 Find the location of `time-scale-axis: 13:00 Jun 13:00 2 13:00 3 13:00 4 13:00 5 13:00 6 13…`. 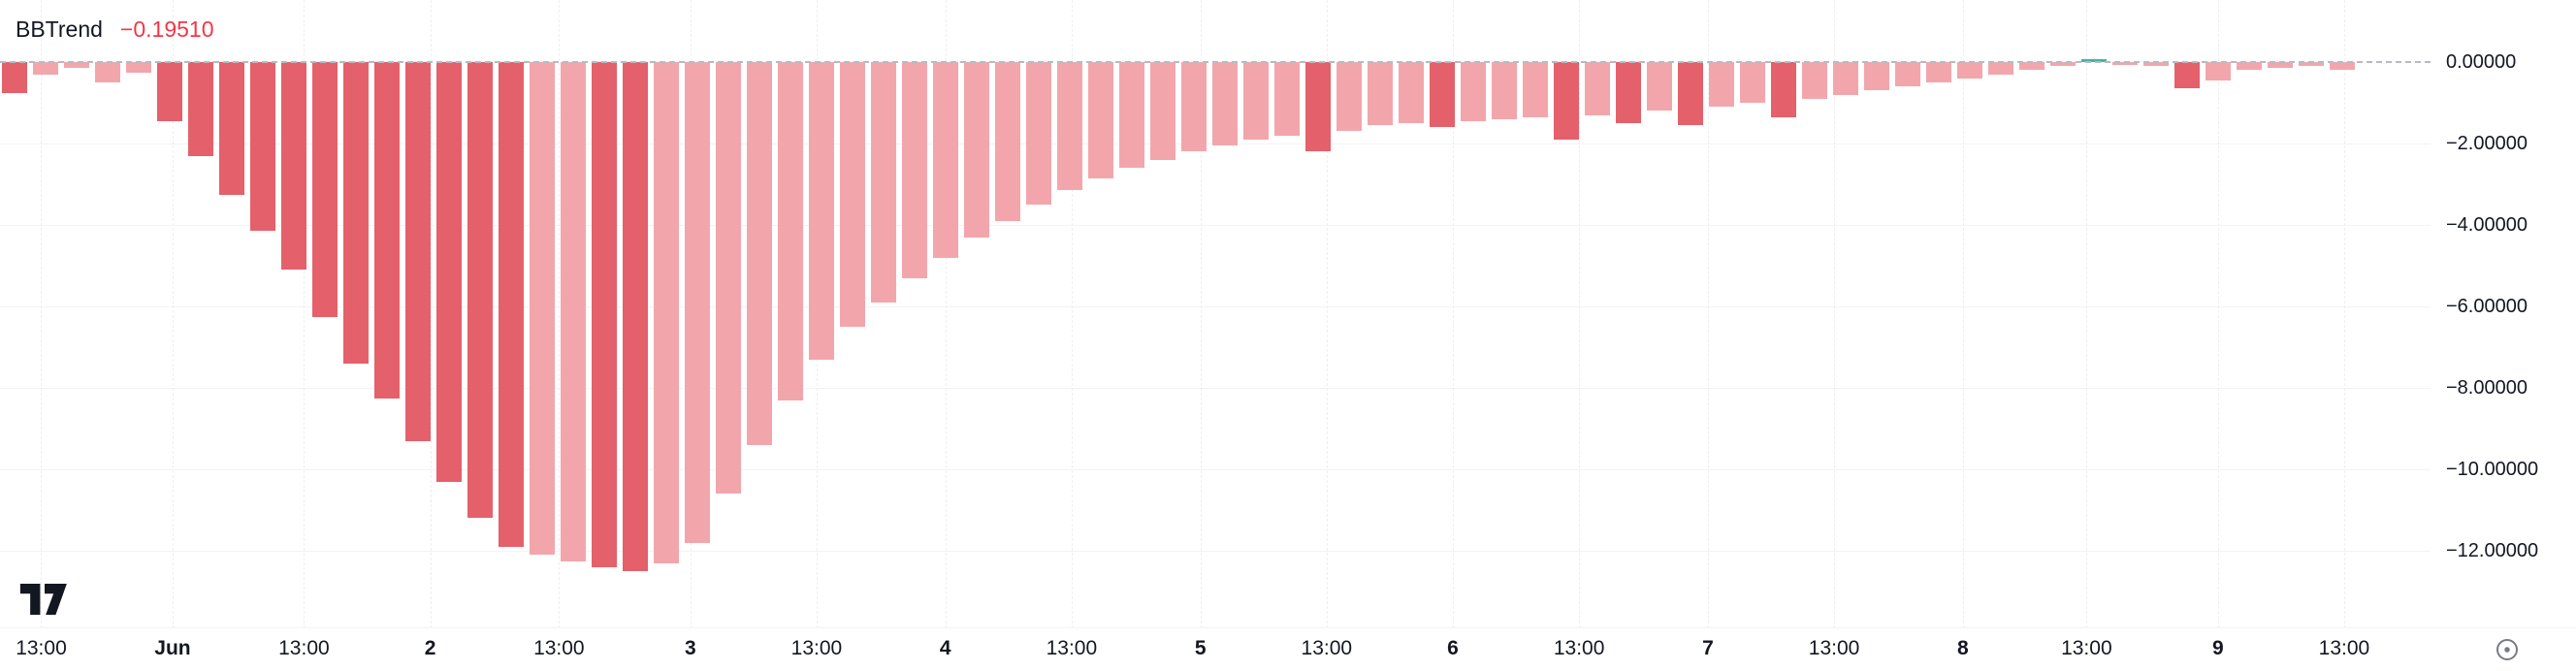

time-scale-axis: 13:00 Jun 13:00 2 13:00 3 13:00 4 13:00 5 13:00 6 13… is located at coordinates (1288, 649).